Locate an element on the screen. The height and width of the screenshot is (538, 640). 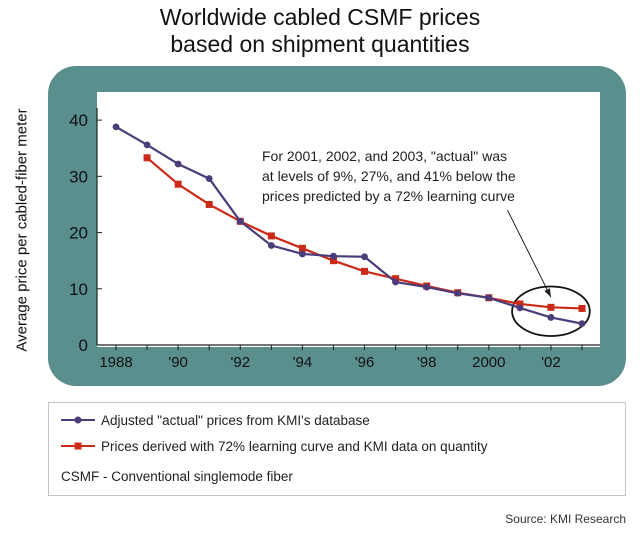
chart-title-line-2: based on shipment quantities is located at coordinates (320, 44).